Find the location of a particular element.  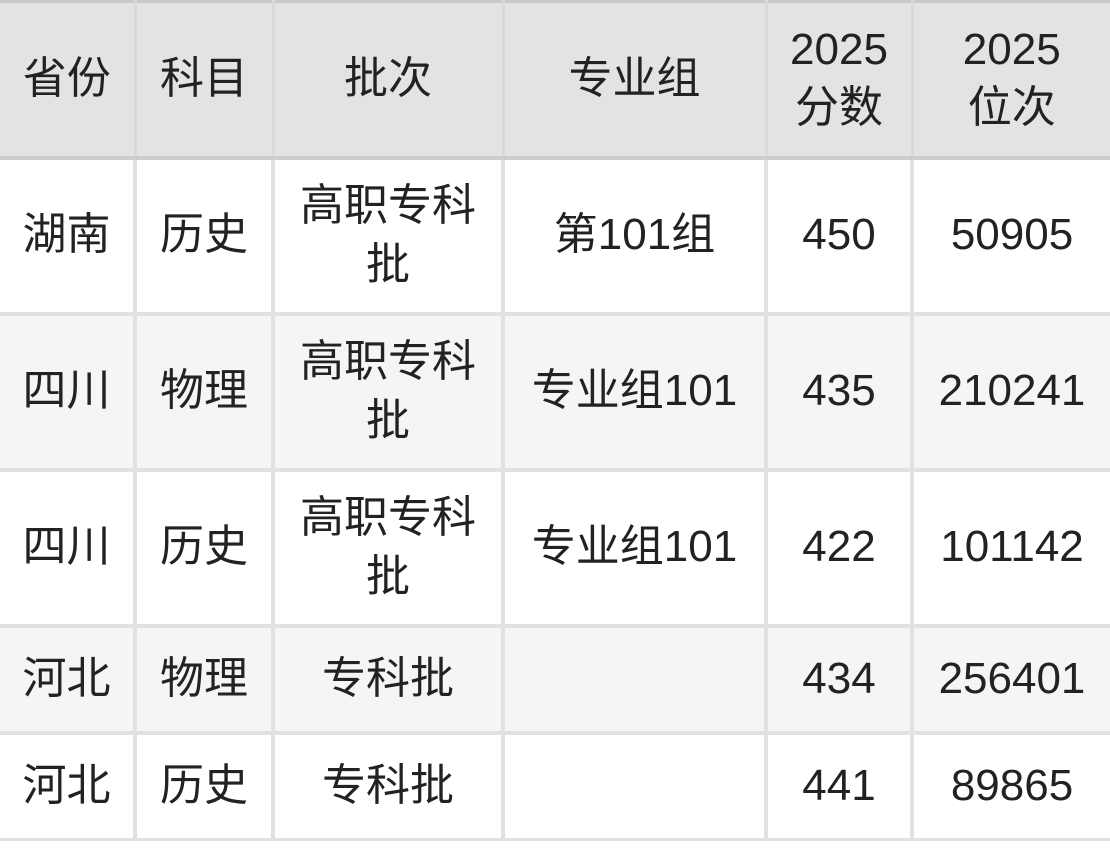

header-label-line2: 分数 is located at coordinates (839, 108).